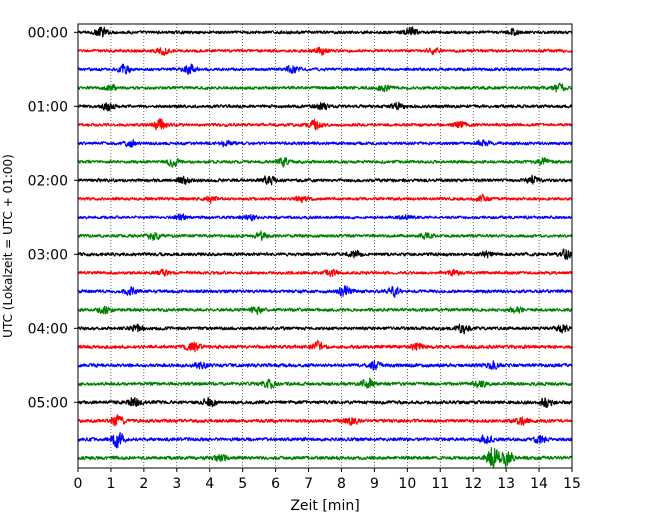  What do you see at coordinates (572, 484) in the screenshot?
I see `x-tick-label: 15` at bounding box center [572, 484].